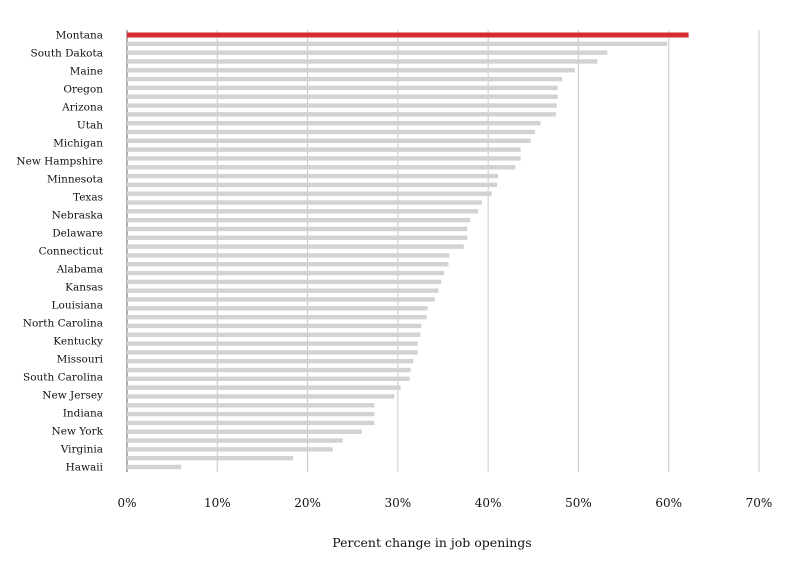 This screenshot has width=800, height=576. I want to click on x-tick-label: 50%, so click(578, 503).